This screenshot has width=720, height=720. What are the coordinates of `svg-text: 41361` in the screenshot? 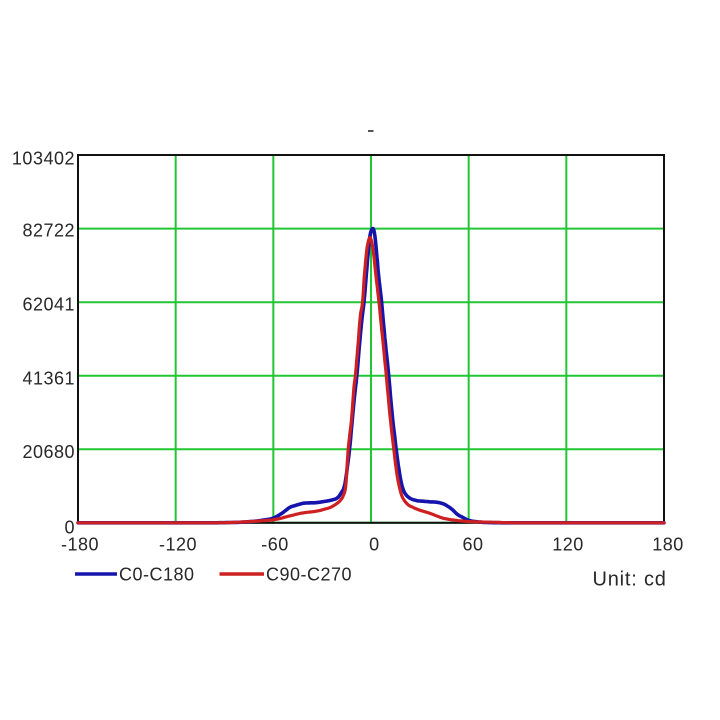 It's located at (48, 378).